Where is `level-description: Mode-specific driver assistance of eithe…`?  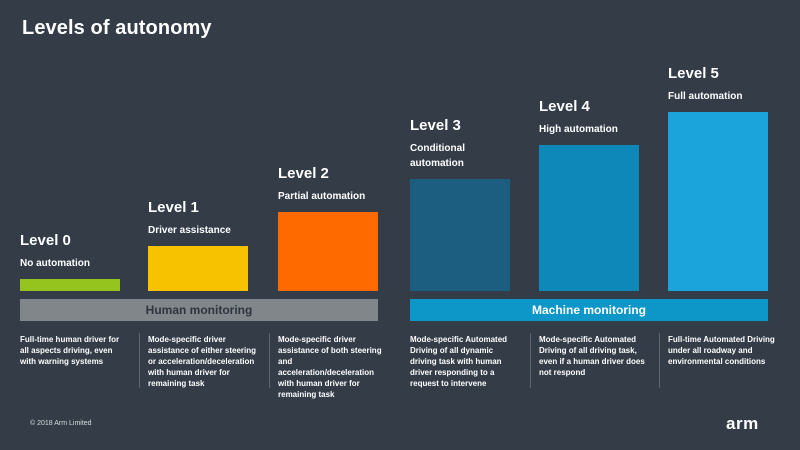
level-description: Mode-specific driver assistance of eithe… is located at coordinates (202, 361).